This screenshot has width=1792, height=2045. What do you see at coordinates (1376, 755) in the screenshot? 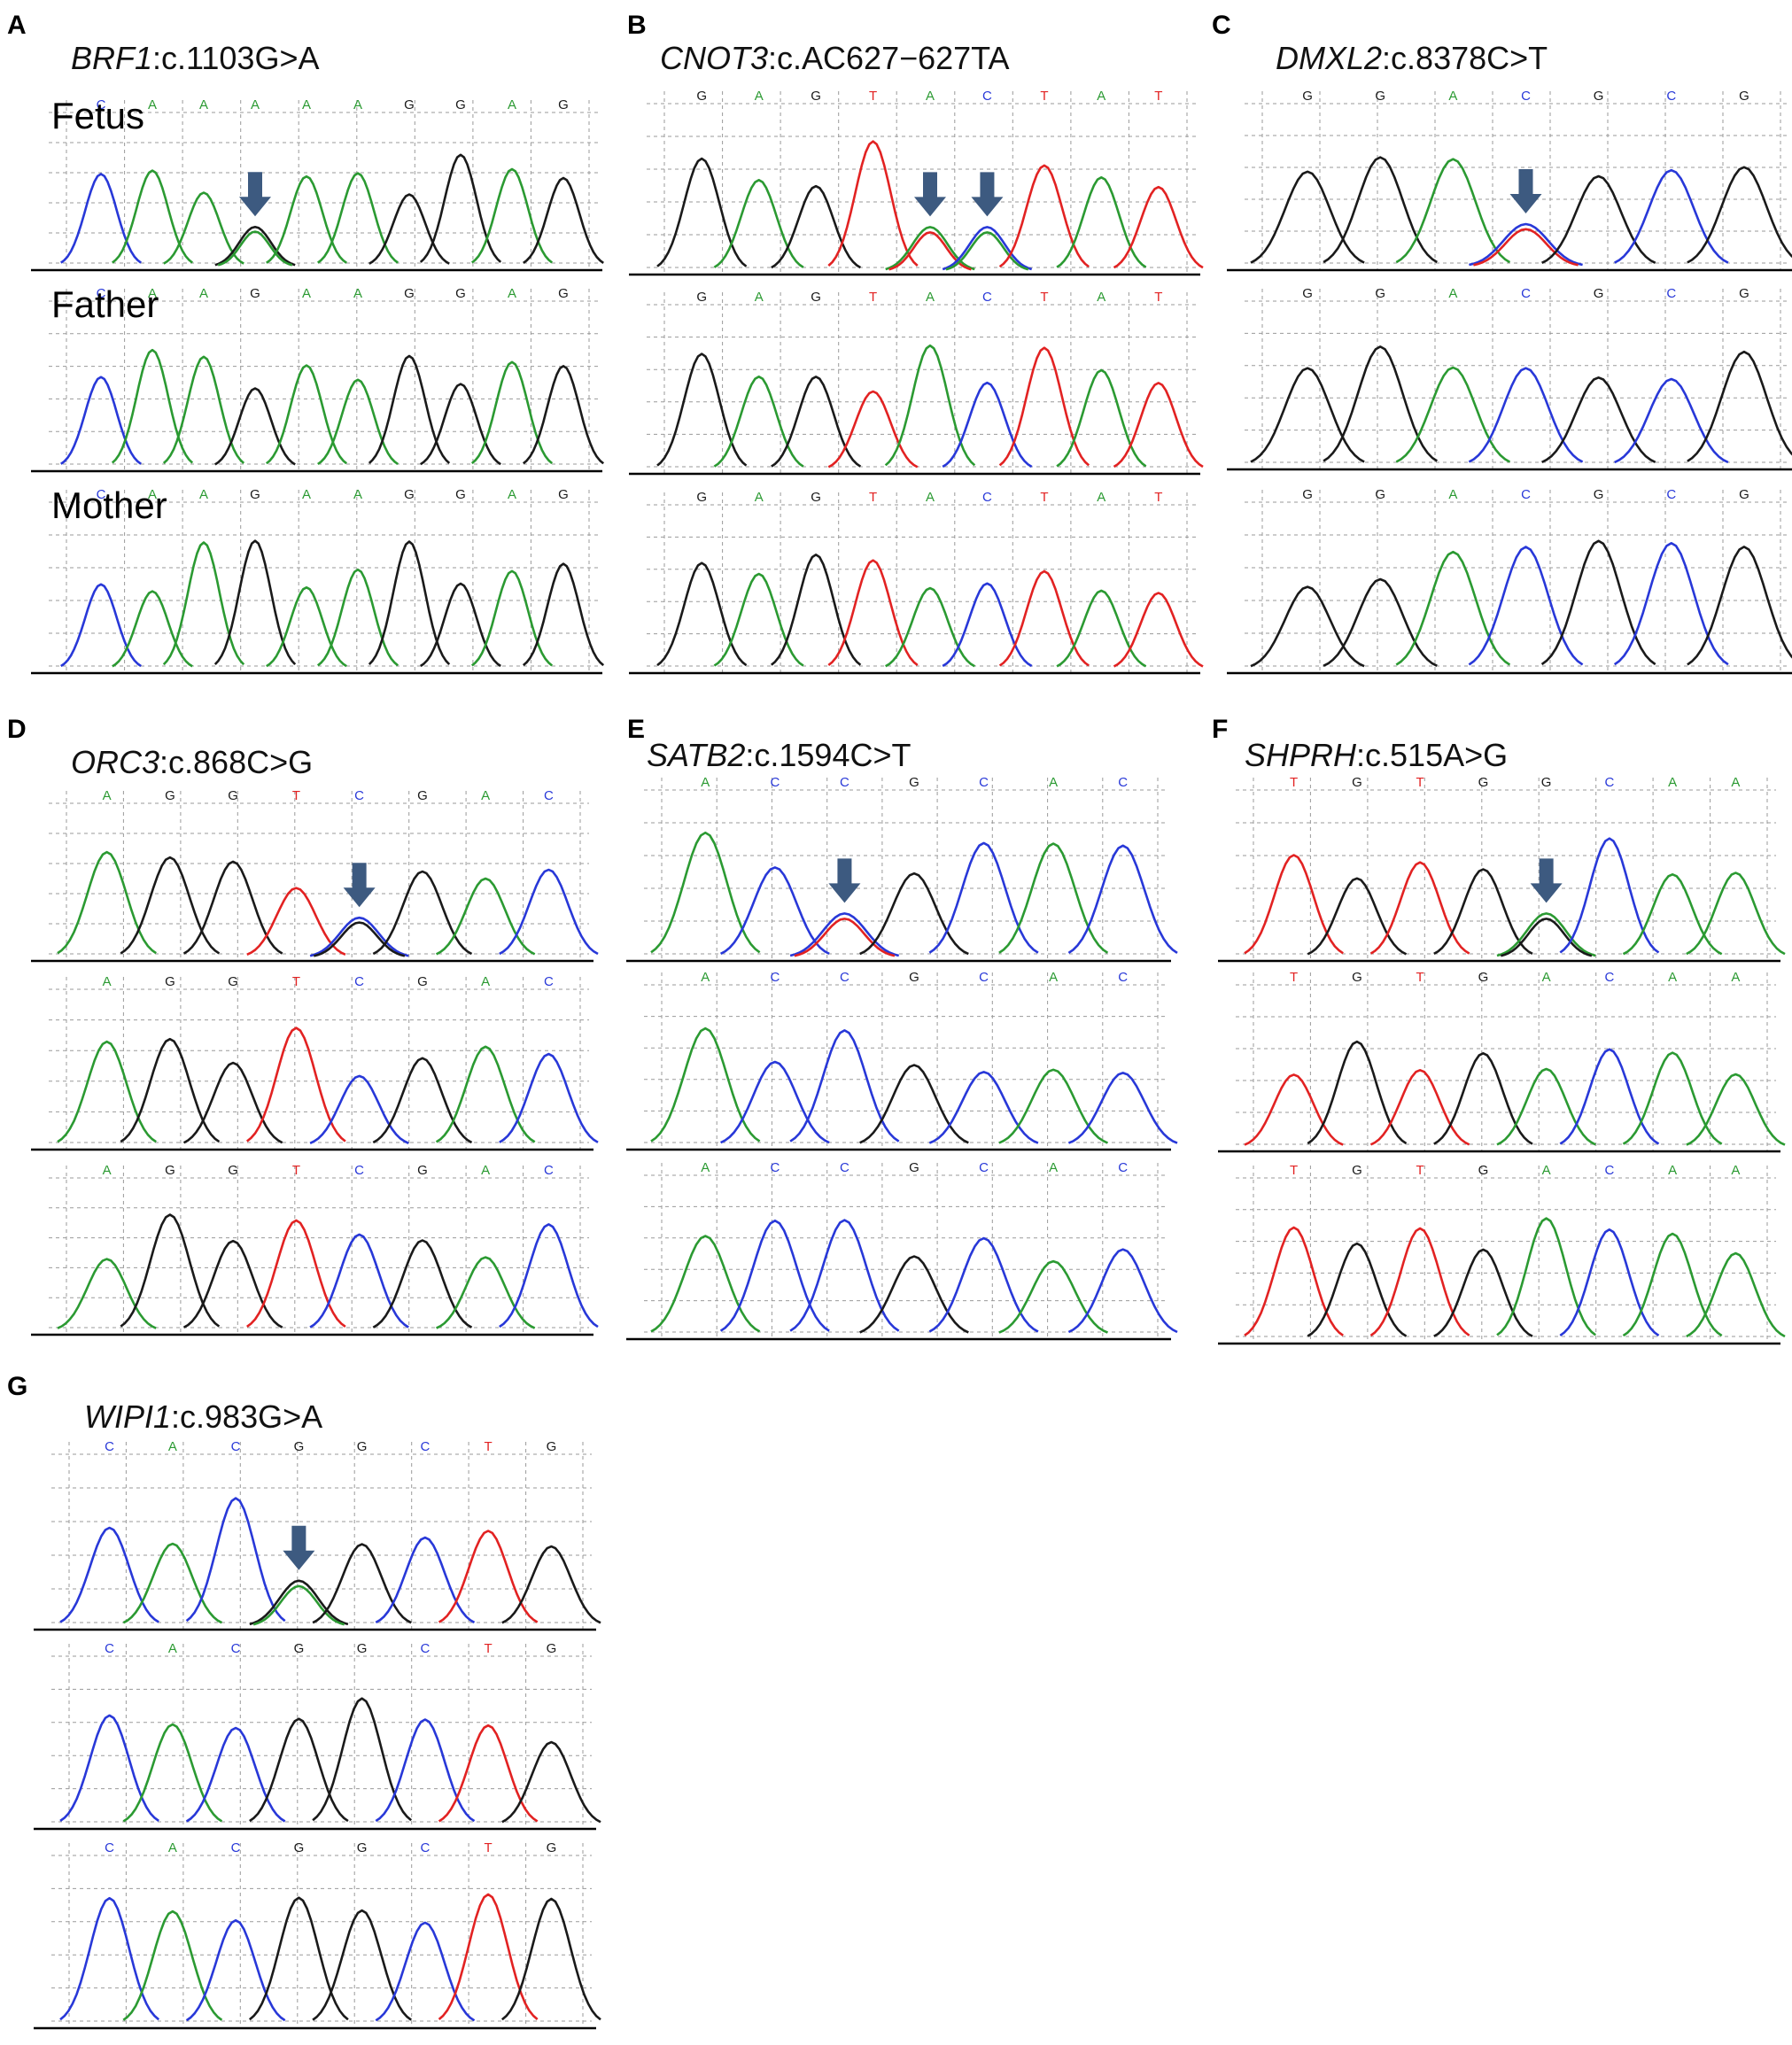
I see `variant-title: SHPRH:c.515A>G` at bounding box center [1376, 755].